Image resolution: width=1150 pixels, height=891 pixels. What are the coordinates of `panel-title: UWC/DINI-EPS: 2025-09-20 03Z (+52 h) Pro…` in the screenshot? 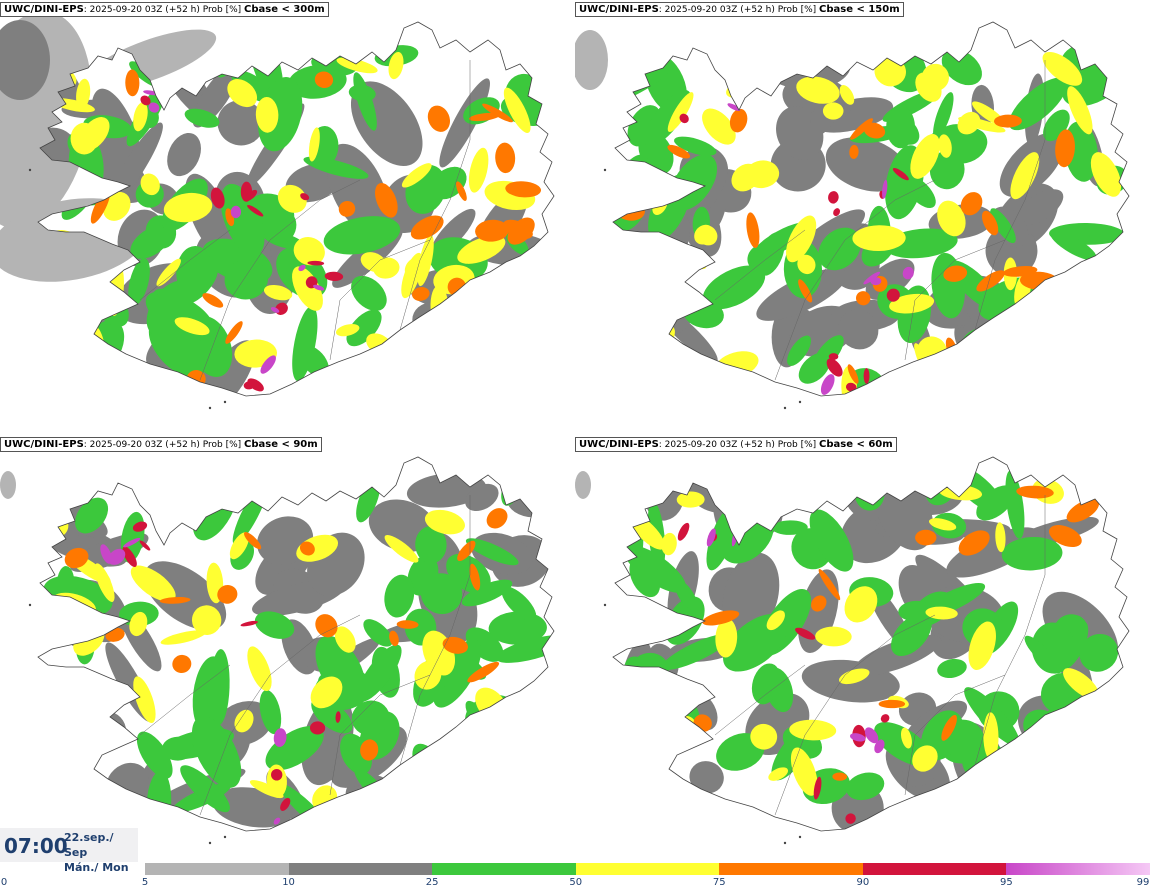 It's located at (736, 444).